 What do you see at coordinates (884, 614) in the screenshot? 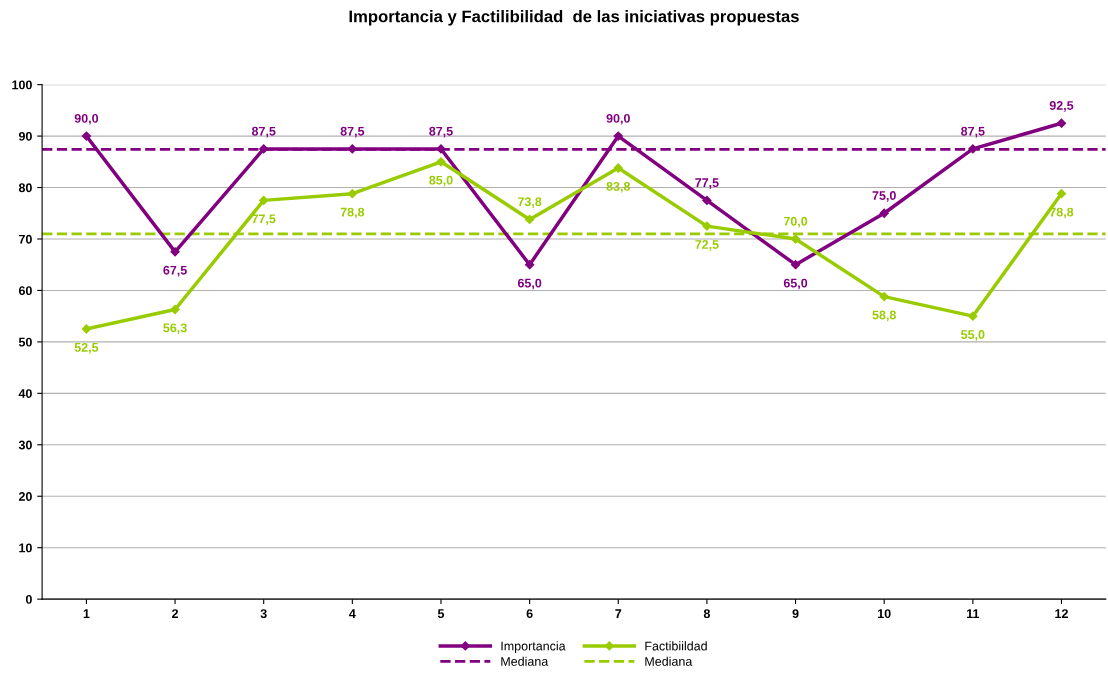
I see `x-tick-label: 10` at bounding box center [884, 614].